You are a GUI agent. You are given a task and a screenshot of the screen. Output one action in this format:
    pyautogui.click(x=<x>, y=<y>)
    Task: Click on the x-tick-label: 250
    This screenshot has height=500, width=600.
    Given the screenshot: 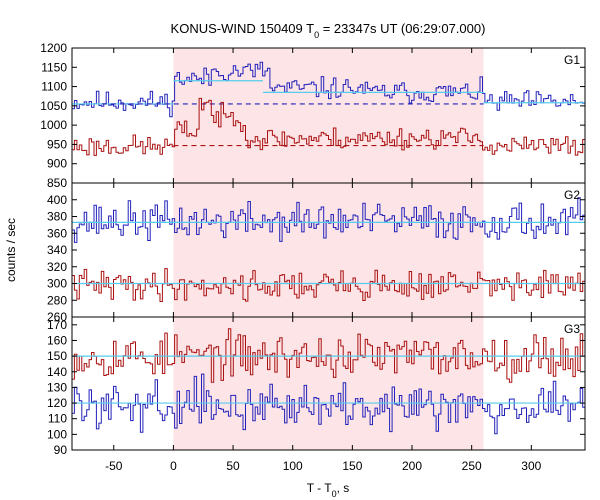 What is the action you would take?
    pyautogui.click(x=472, y=466)
    